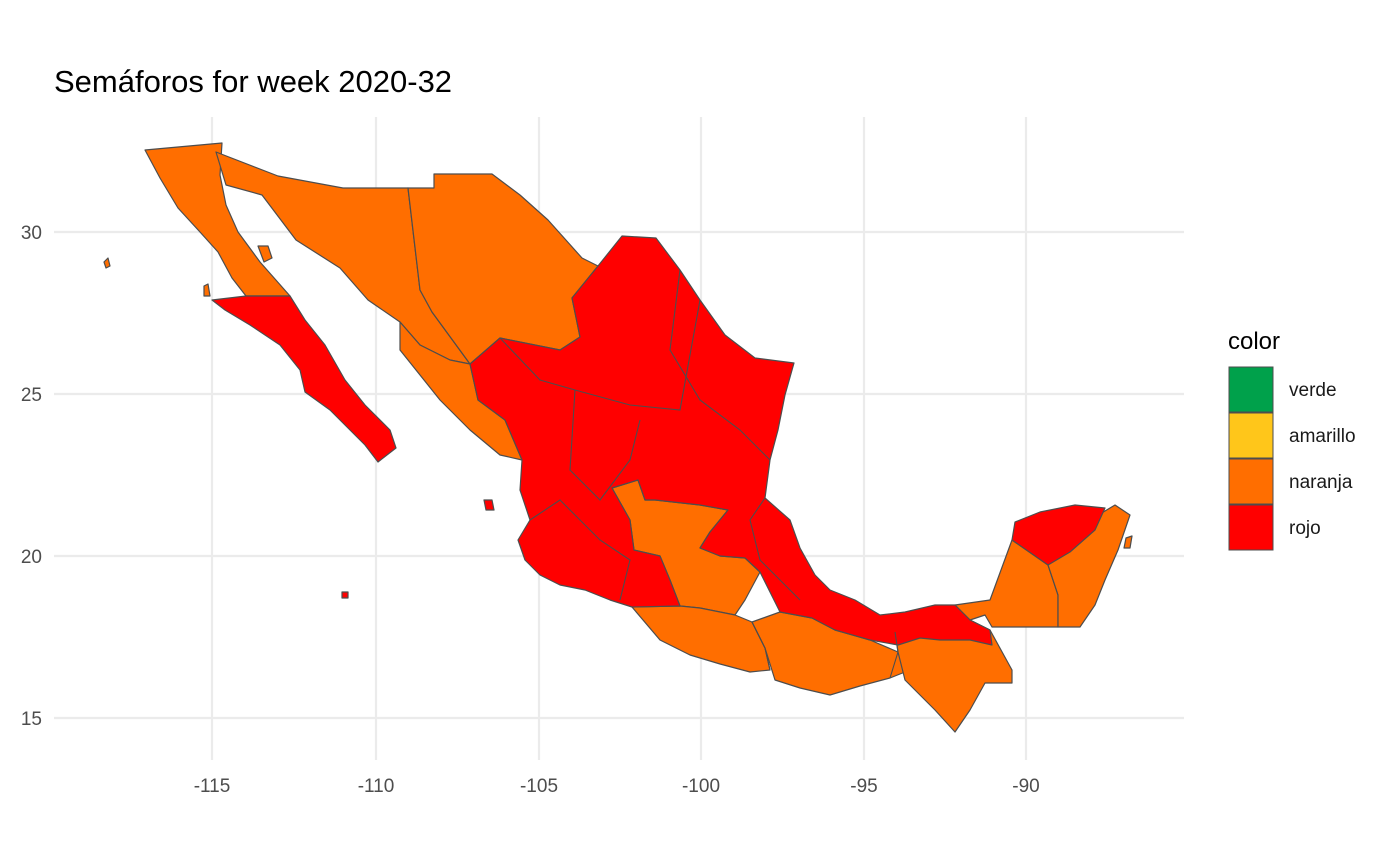 The height and width of the screenshot is (865, 1400). Describe the element at coordinates (1128, 542) in the screenshot. I see `island-cozumel` at that location.